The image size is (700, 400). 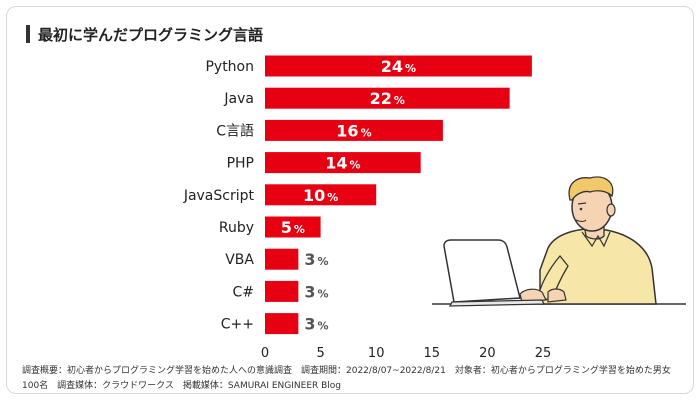 What do you see at coordinates (235, 131) in the screenshot?
I see `category-label: C言語` at bounding box center [235, 131].